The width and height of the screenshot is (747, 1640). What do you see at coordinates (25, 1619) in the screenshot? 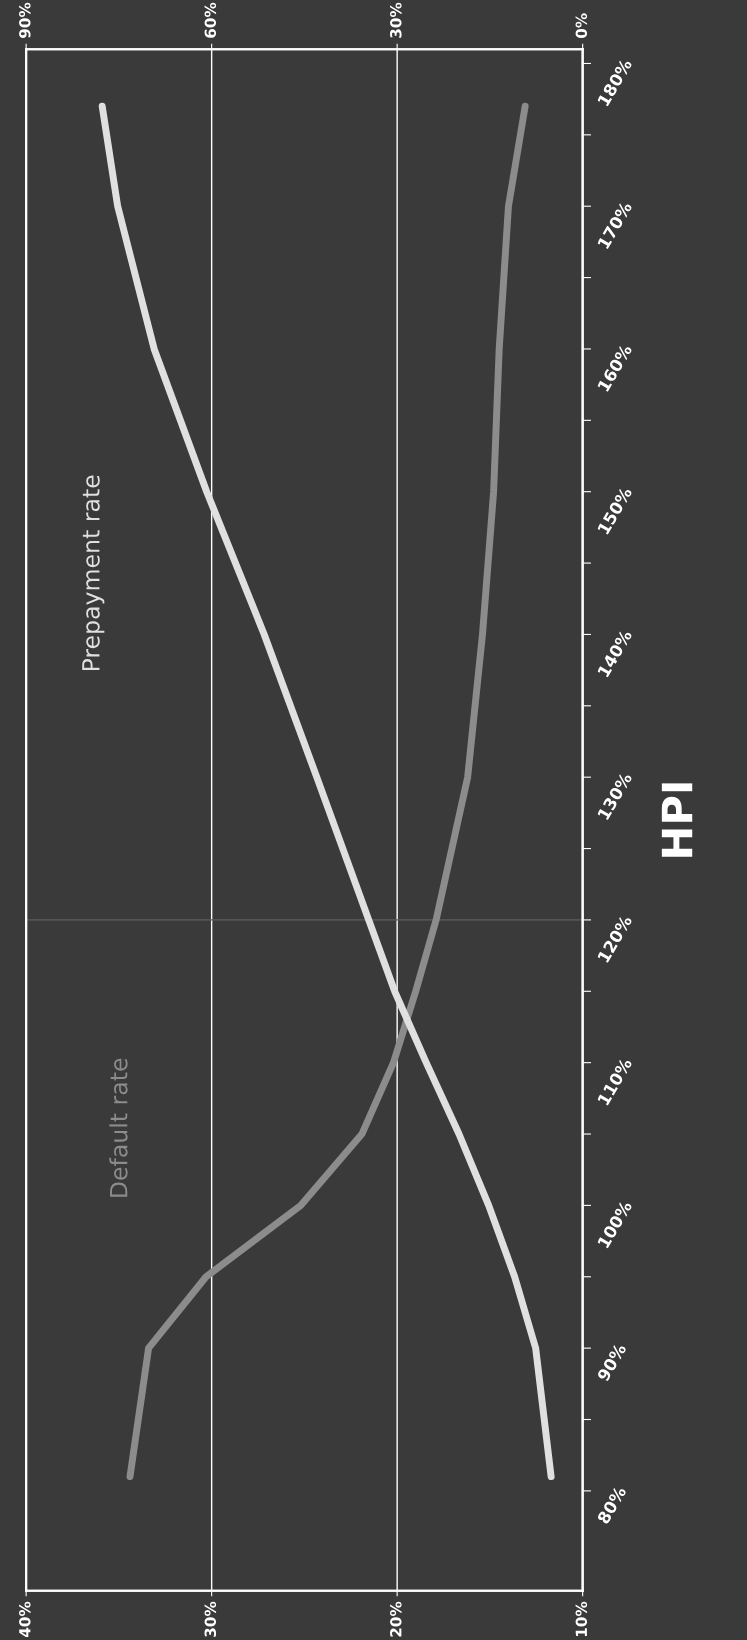
I see `x-tick-label: 40%` at bounding box center [25, 1619].